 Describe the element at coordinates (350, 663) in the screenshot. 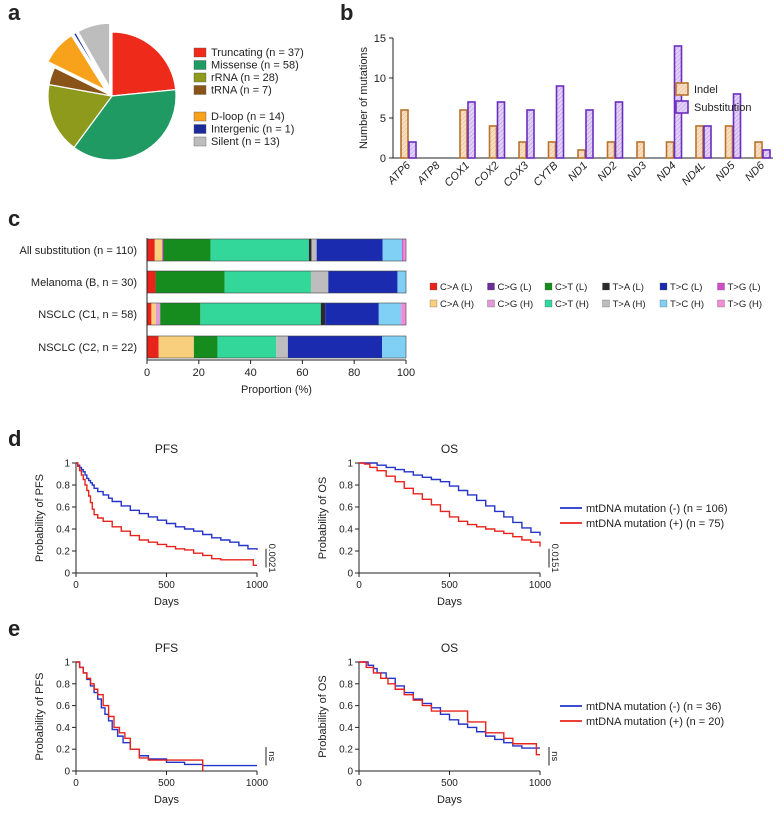

I see `km-y-tick-label: 1` at that location.